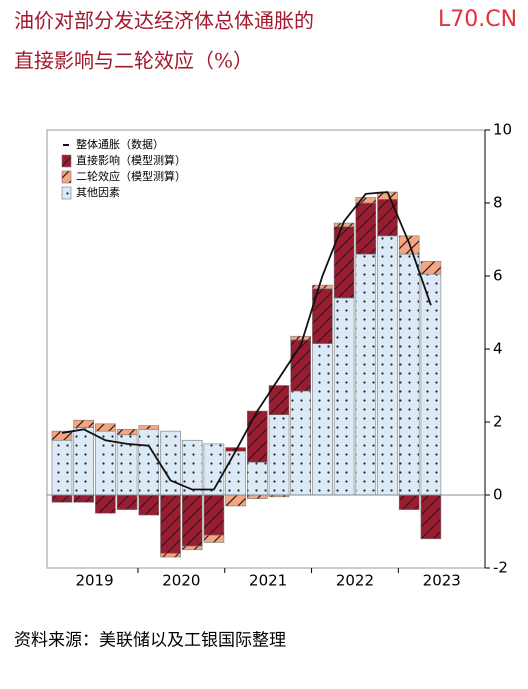  Describe the element at coordinates (181, 581) in the screenshot. I see `x-tick-label: 2020` at that location.